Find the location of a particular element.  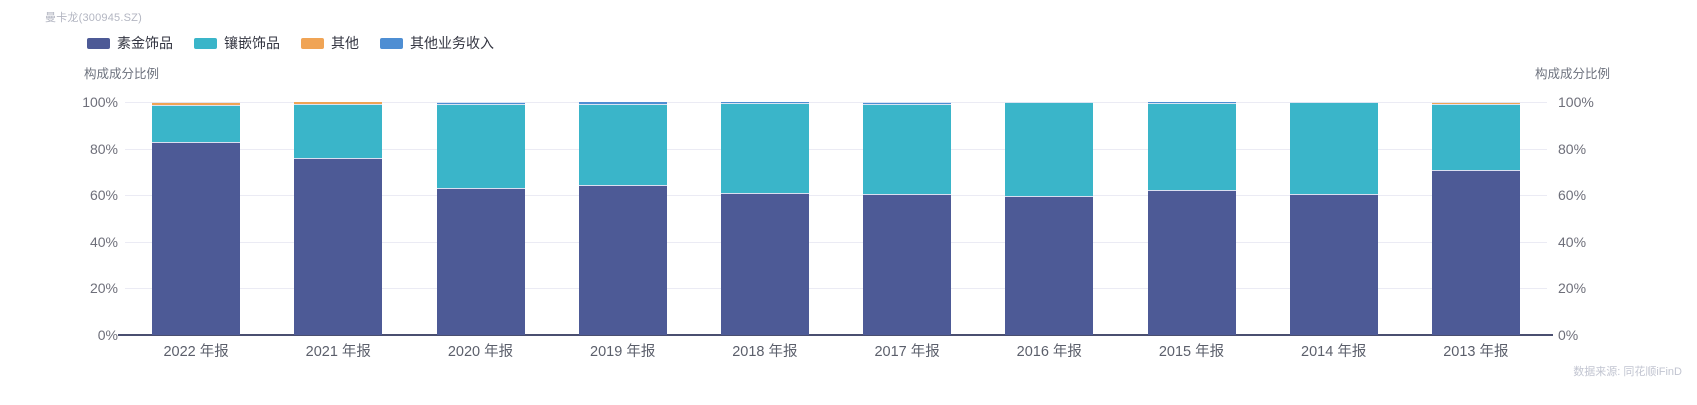

bar-segment-2018 年报-镶嵌饰品 is located at coordinates (764, 148).